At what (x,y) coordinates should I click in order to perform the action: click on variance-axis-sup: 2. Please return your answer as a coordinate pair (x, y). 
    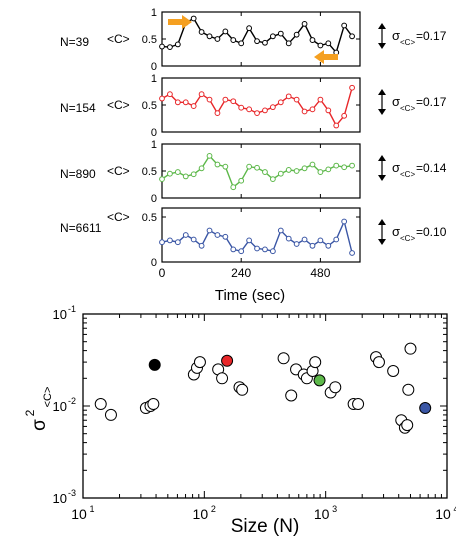
    Looking at the image, I should click on (30, 412).